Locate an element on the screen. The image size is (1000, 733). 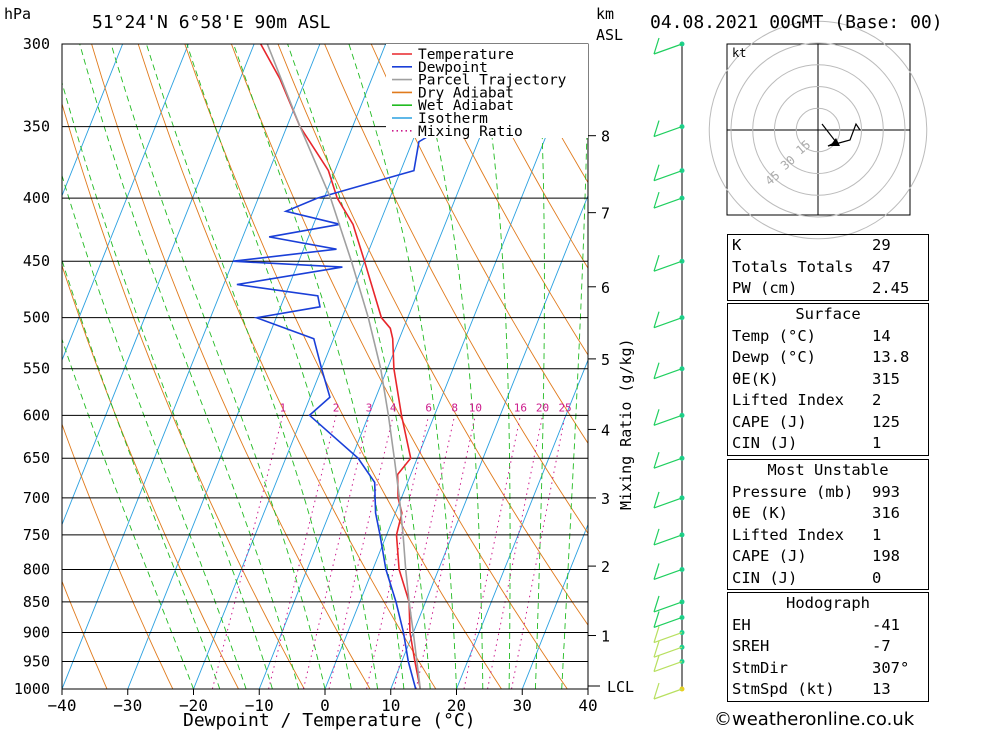
mixing-ratio-labels: 1 2 3 4 6 8 10 16 20 25 is located at coordinates (426, 407).